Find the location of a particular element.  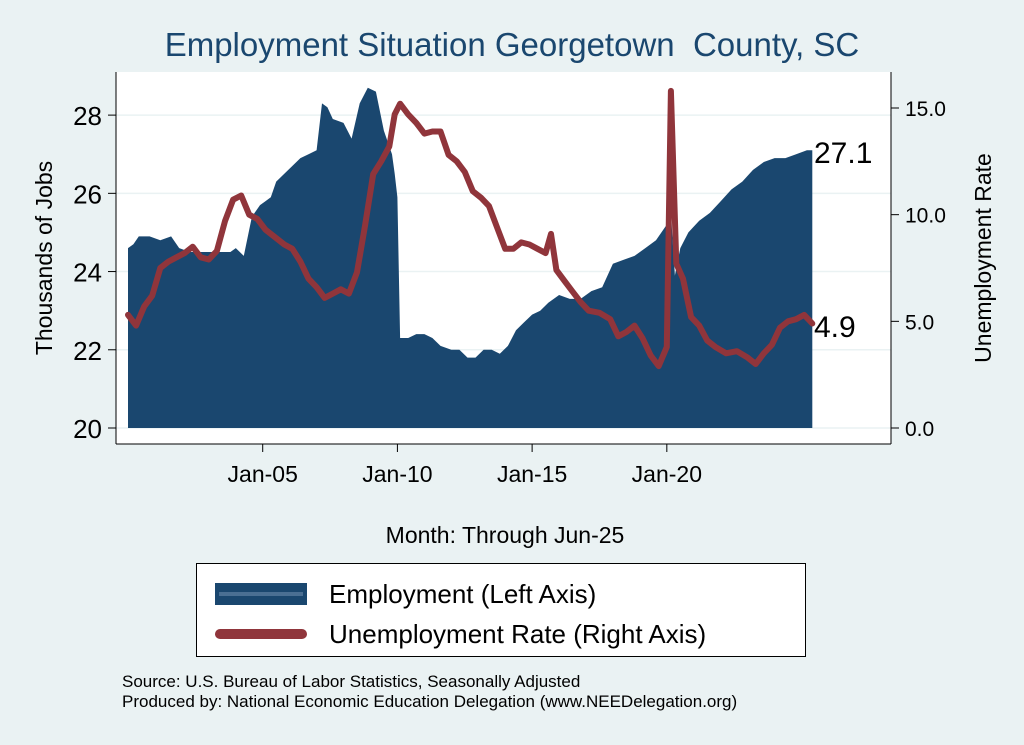

right-tick-label: 15.0 is located at coordinates (925, 109).